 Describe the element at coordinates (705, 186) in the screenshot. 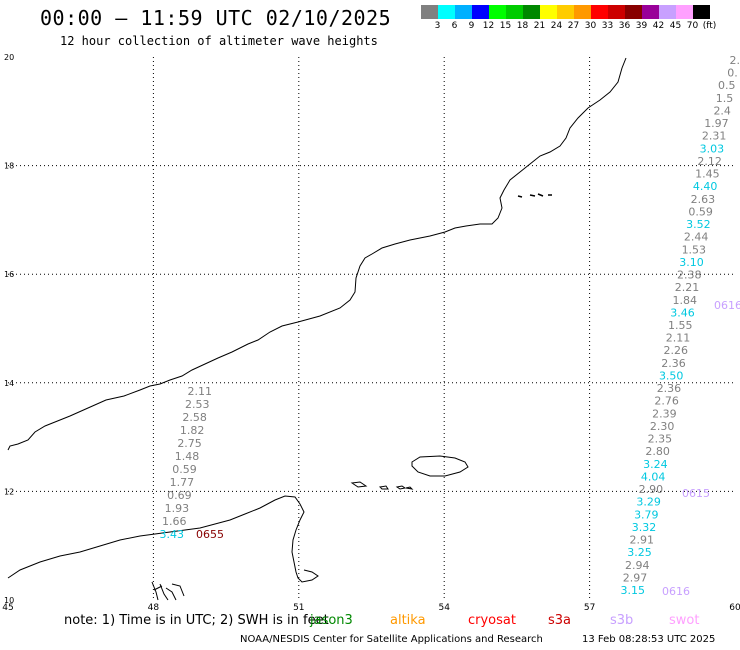

I see `wave-height-value: 4.40` at that location.